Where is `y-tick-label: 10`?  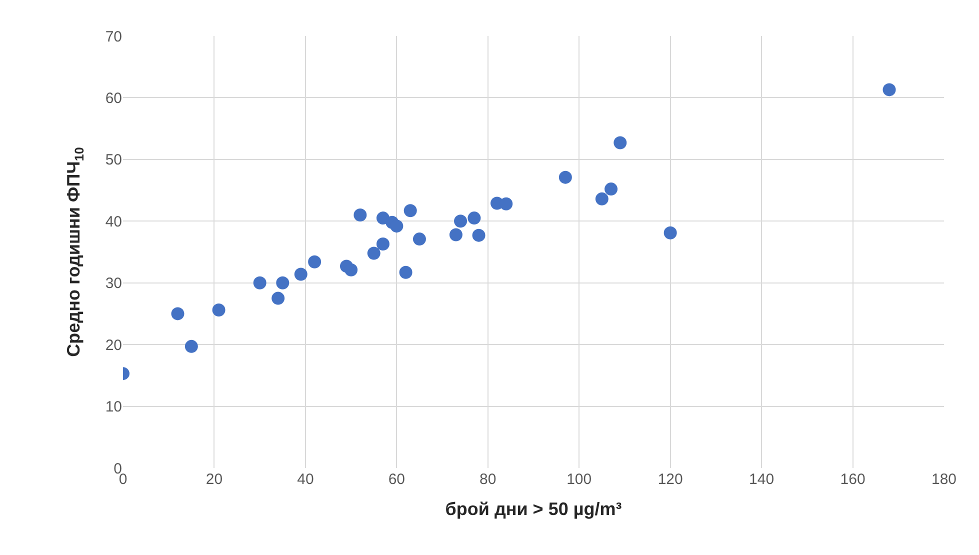
y-tick-label: 10 is located at coordinates (113, 407).